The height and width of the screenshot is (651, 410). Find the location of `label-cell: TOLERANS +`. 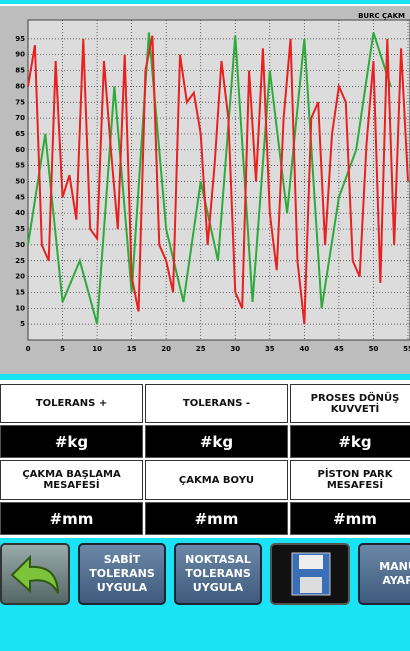

label-cell: TOLERANS + is located at coordinates (71, 403).